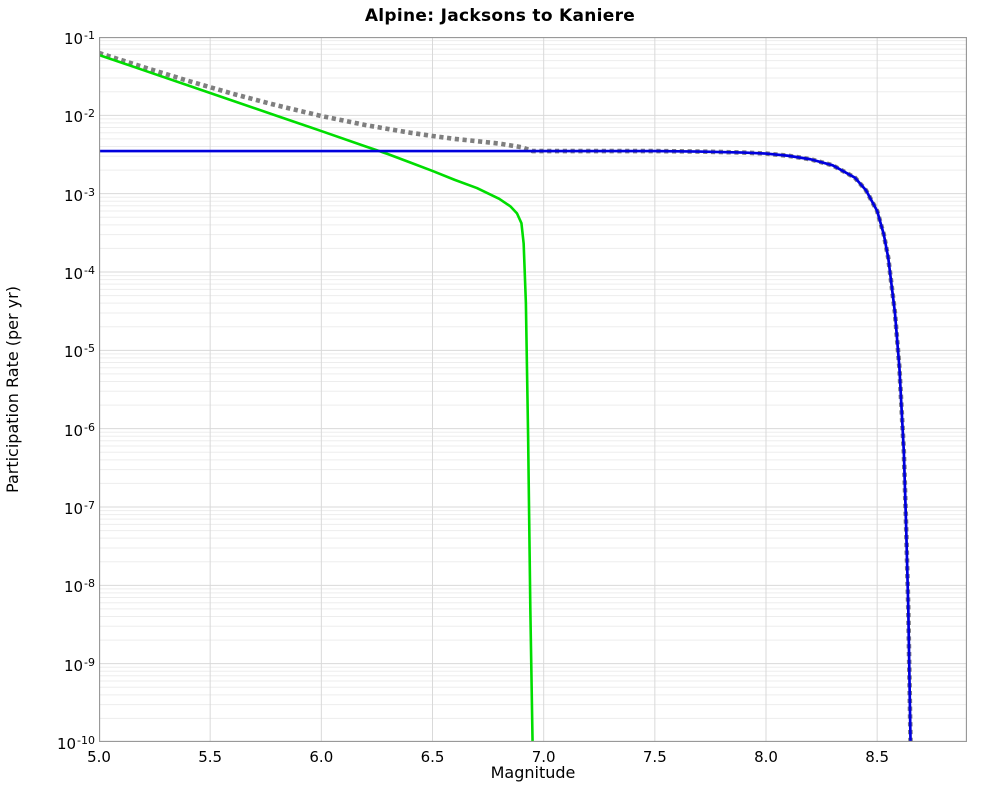  I want to click on y-tick-label: 10⁻⁶, so click(79, 430).